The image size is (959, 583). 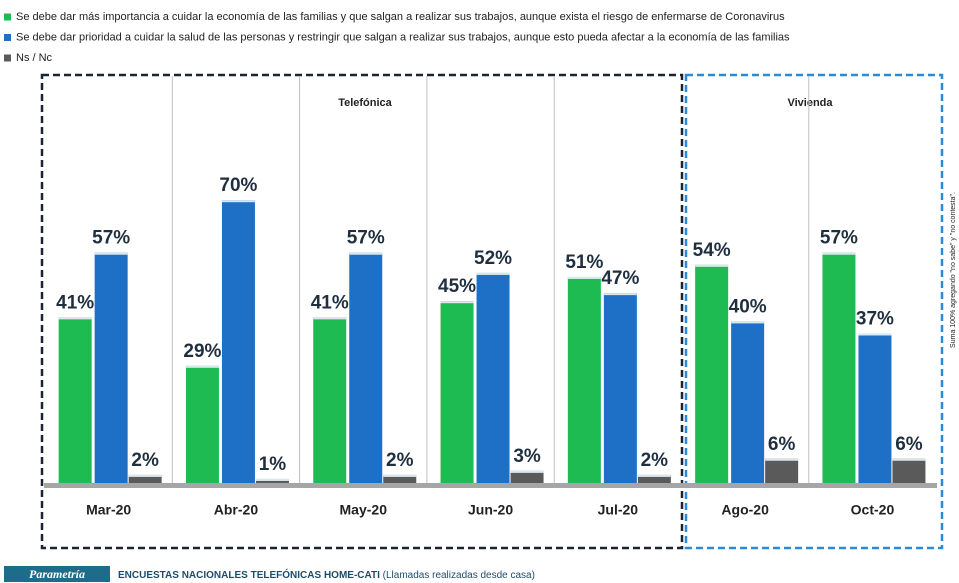 What do you see at coordinates (527, 456) in the screenshot?
I see `value-label: 3%` at bounding box center [527, 456].